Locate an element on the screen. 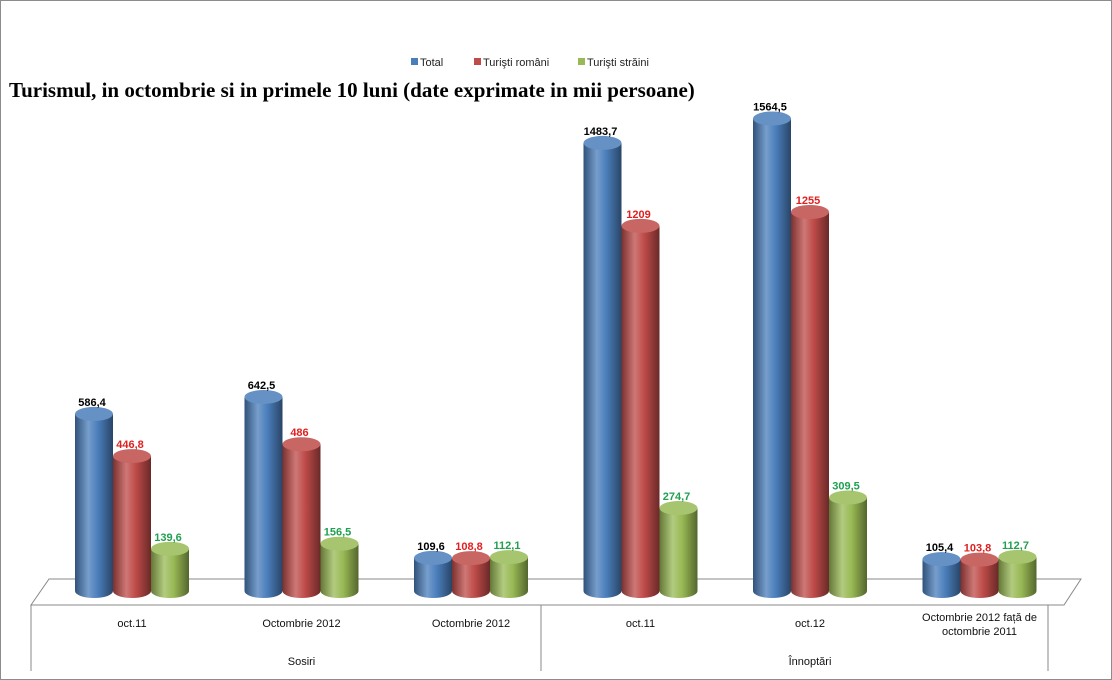 The width and height of the screenshot is (1112, 680). legend-label: Turişti străini is located at coordinates (618, 63).